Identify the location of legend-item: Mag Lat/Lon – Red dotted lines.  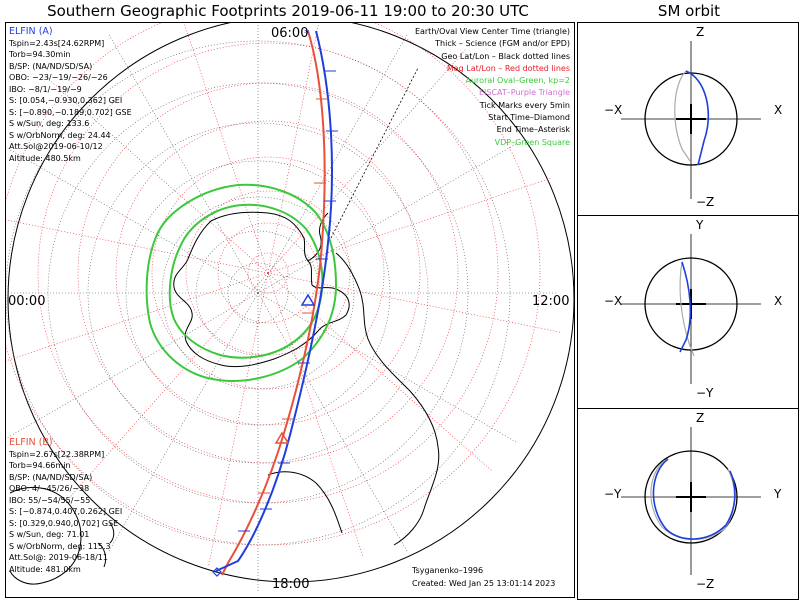
(508, 68).